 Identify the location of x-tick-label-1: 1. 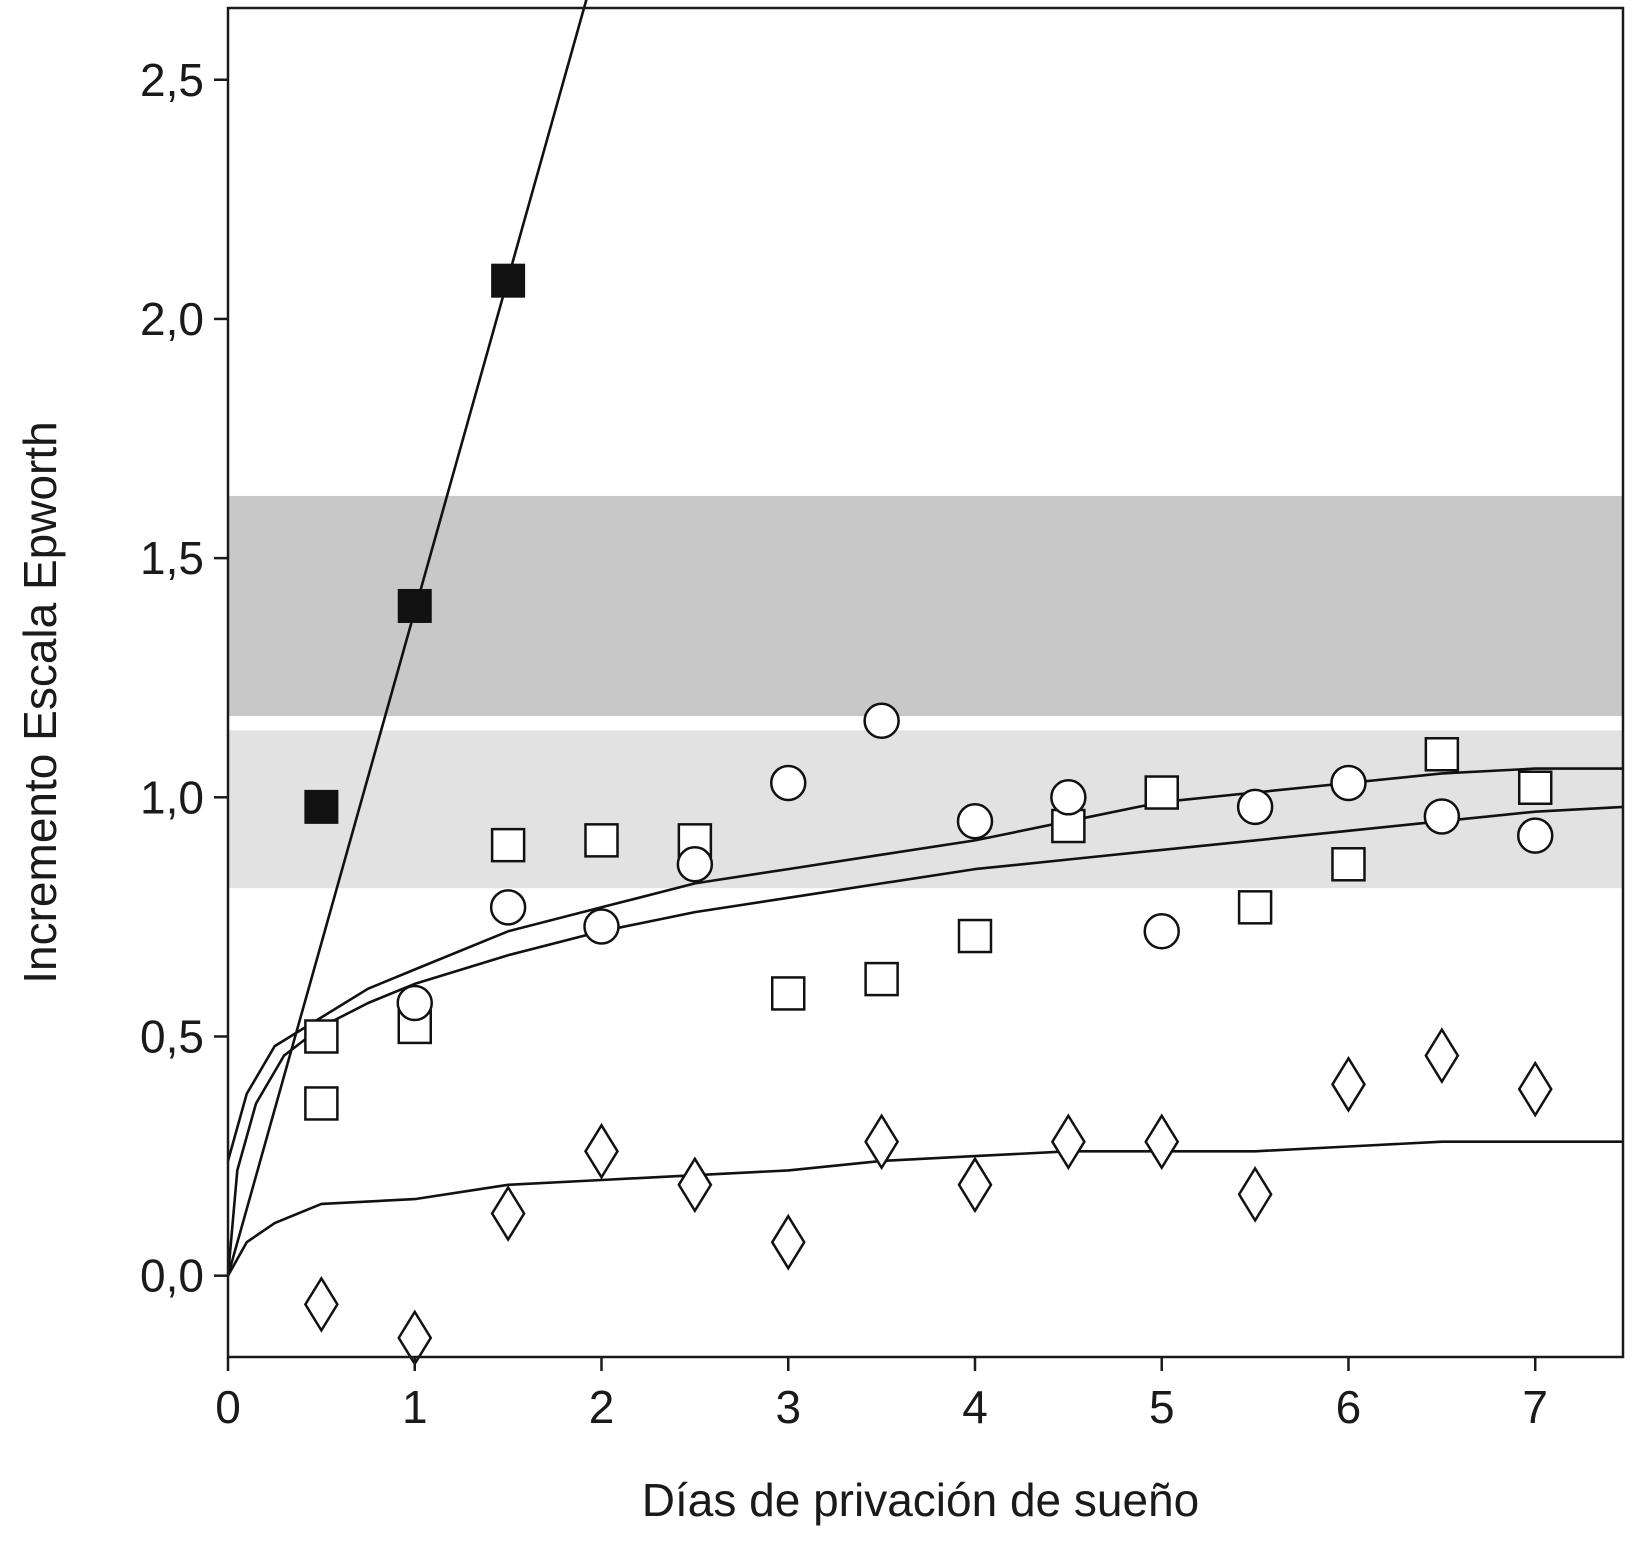
(415, 1407).